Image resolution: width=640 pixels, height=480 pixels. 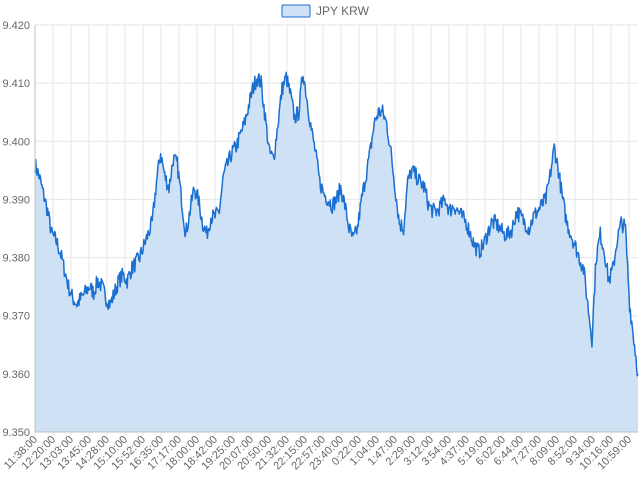 I want to click on legend-color-box, so click(x=296, y=11).